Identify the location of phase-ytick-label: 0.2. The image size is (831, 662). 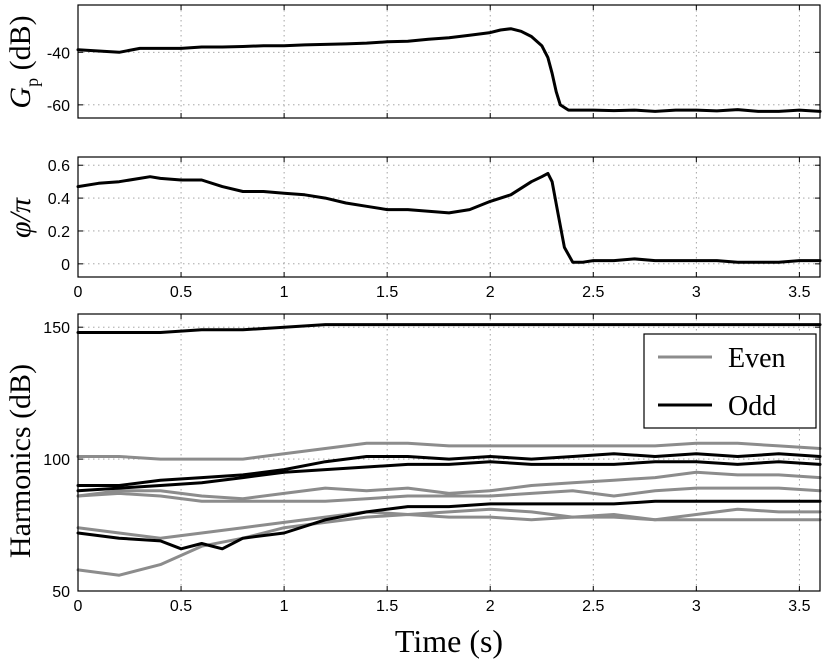
(59, 232).